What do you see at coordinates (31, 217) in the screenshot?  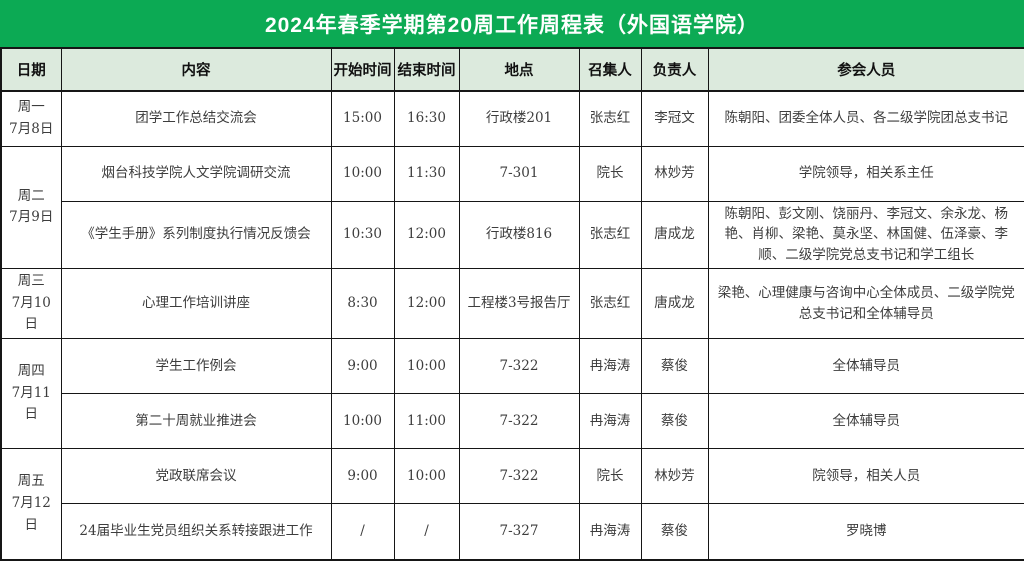 I see `date-label: 7月9日` at bounding box center [31, 217].